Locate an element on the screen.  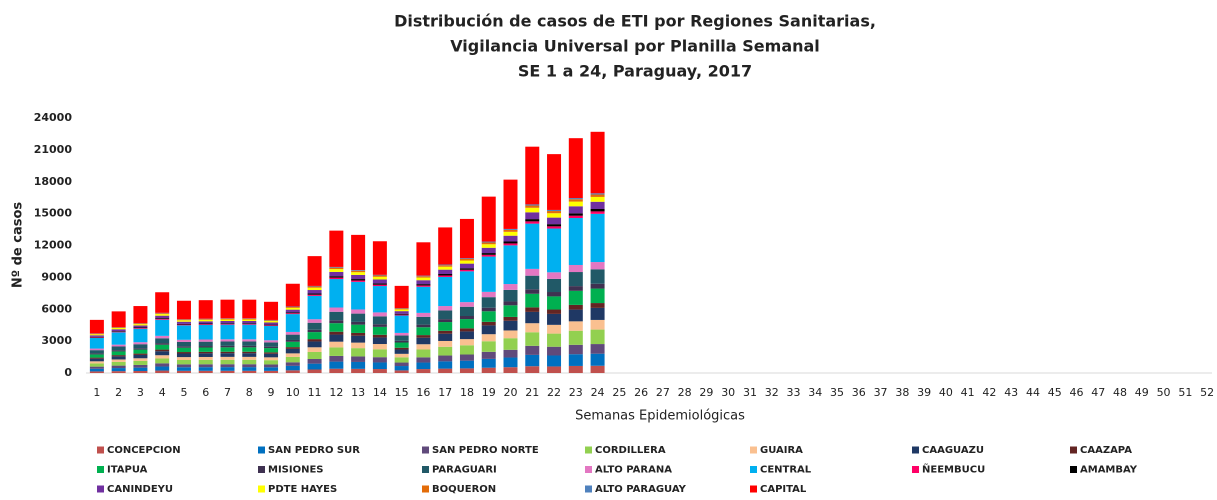
x-tick-label: 42 is located at coordinates (989, 392).